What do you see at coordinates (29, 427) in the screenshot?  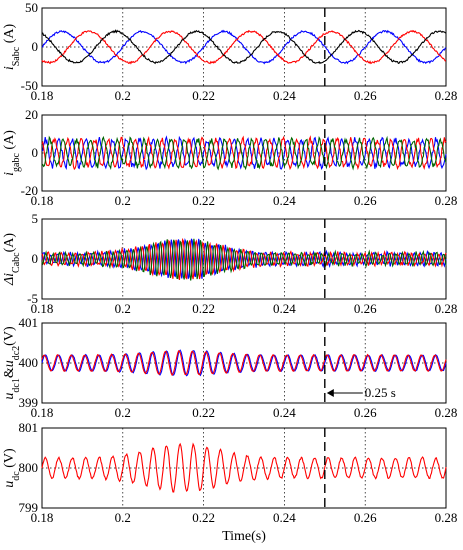 I see `y-tick-label: 801` at bounding box center [29, 427].